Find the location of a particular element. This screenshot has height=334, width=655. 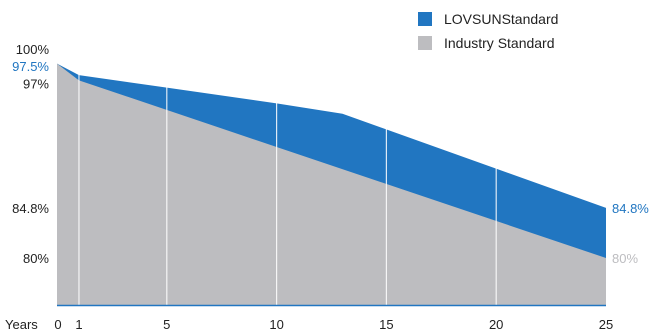

x-axis: Years 0 1 5 10 15 20 25 is located at coordinates (309, 324).